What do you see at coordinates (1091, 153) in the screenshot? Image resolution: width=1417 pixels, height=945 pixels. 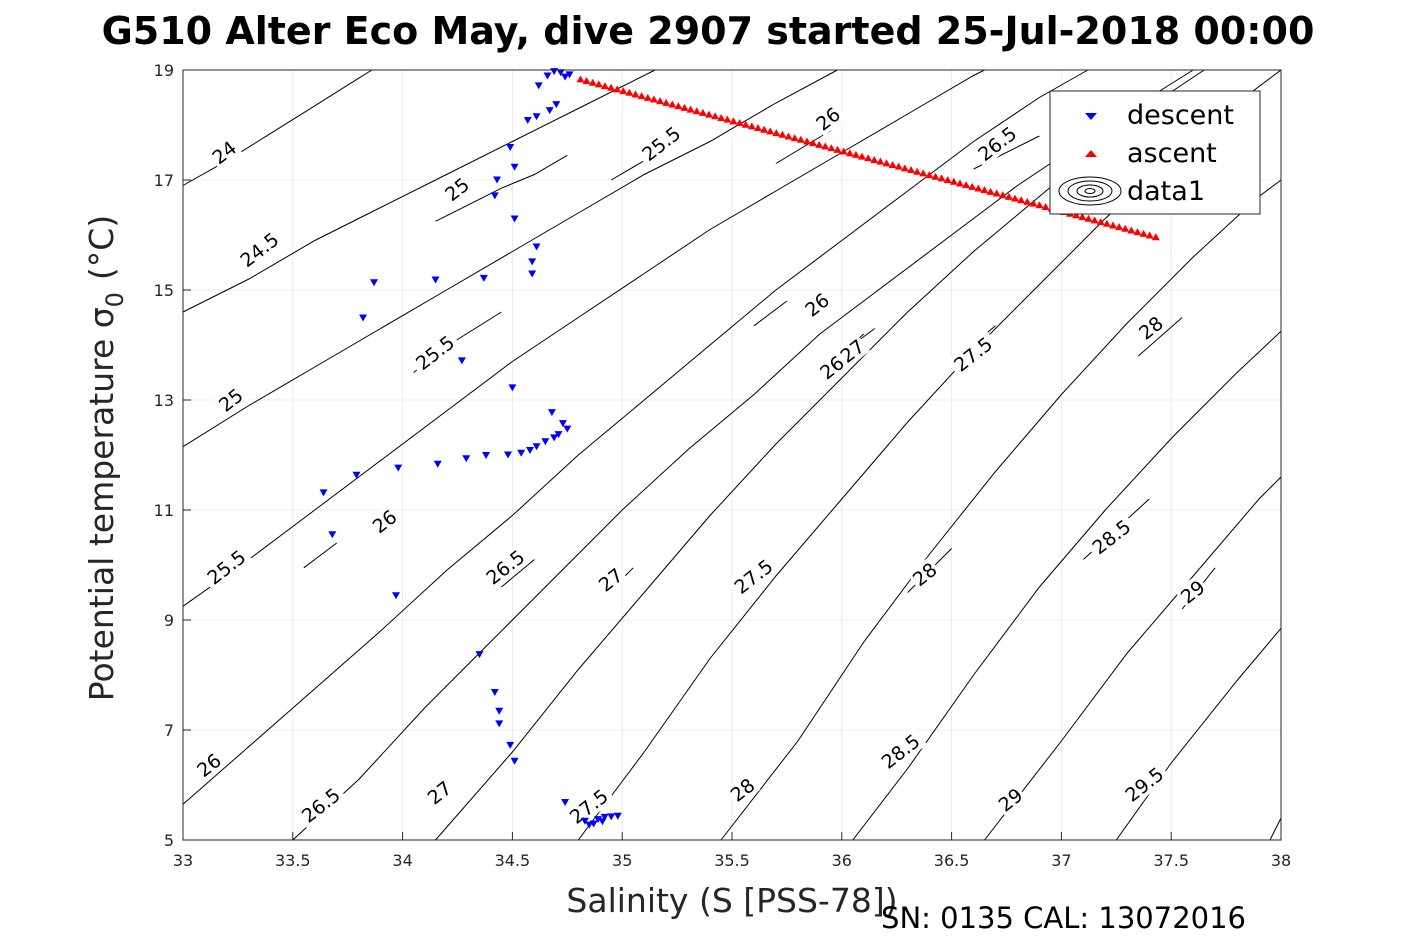 I see `legend-ascent-marker` at bounding box center [1091, 153].